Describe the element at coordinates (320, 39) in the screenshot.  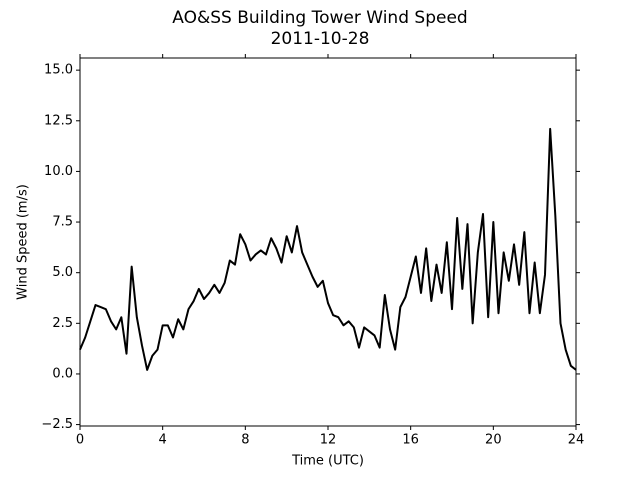
I see `chart-subtitle: 2011-10-28` at that location.